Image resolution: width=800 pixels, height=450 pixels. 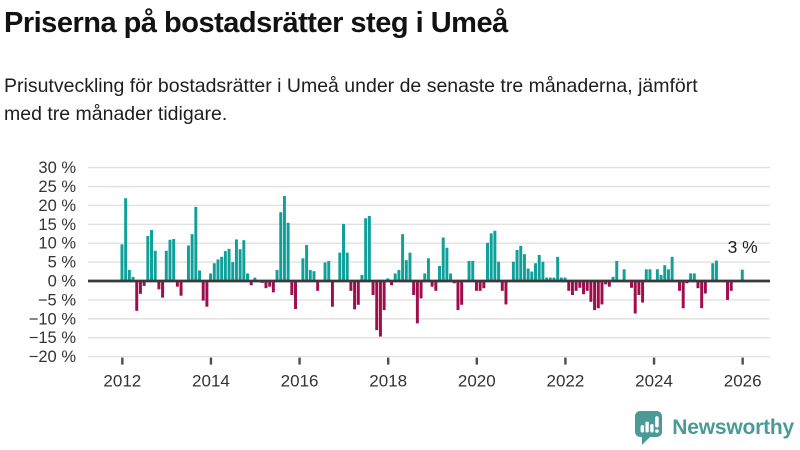 I want to click on brand-name: Newsworthy, so click(x=733, y=427).